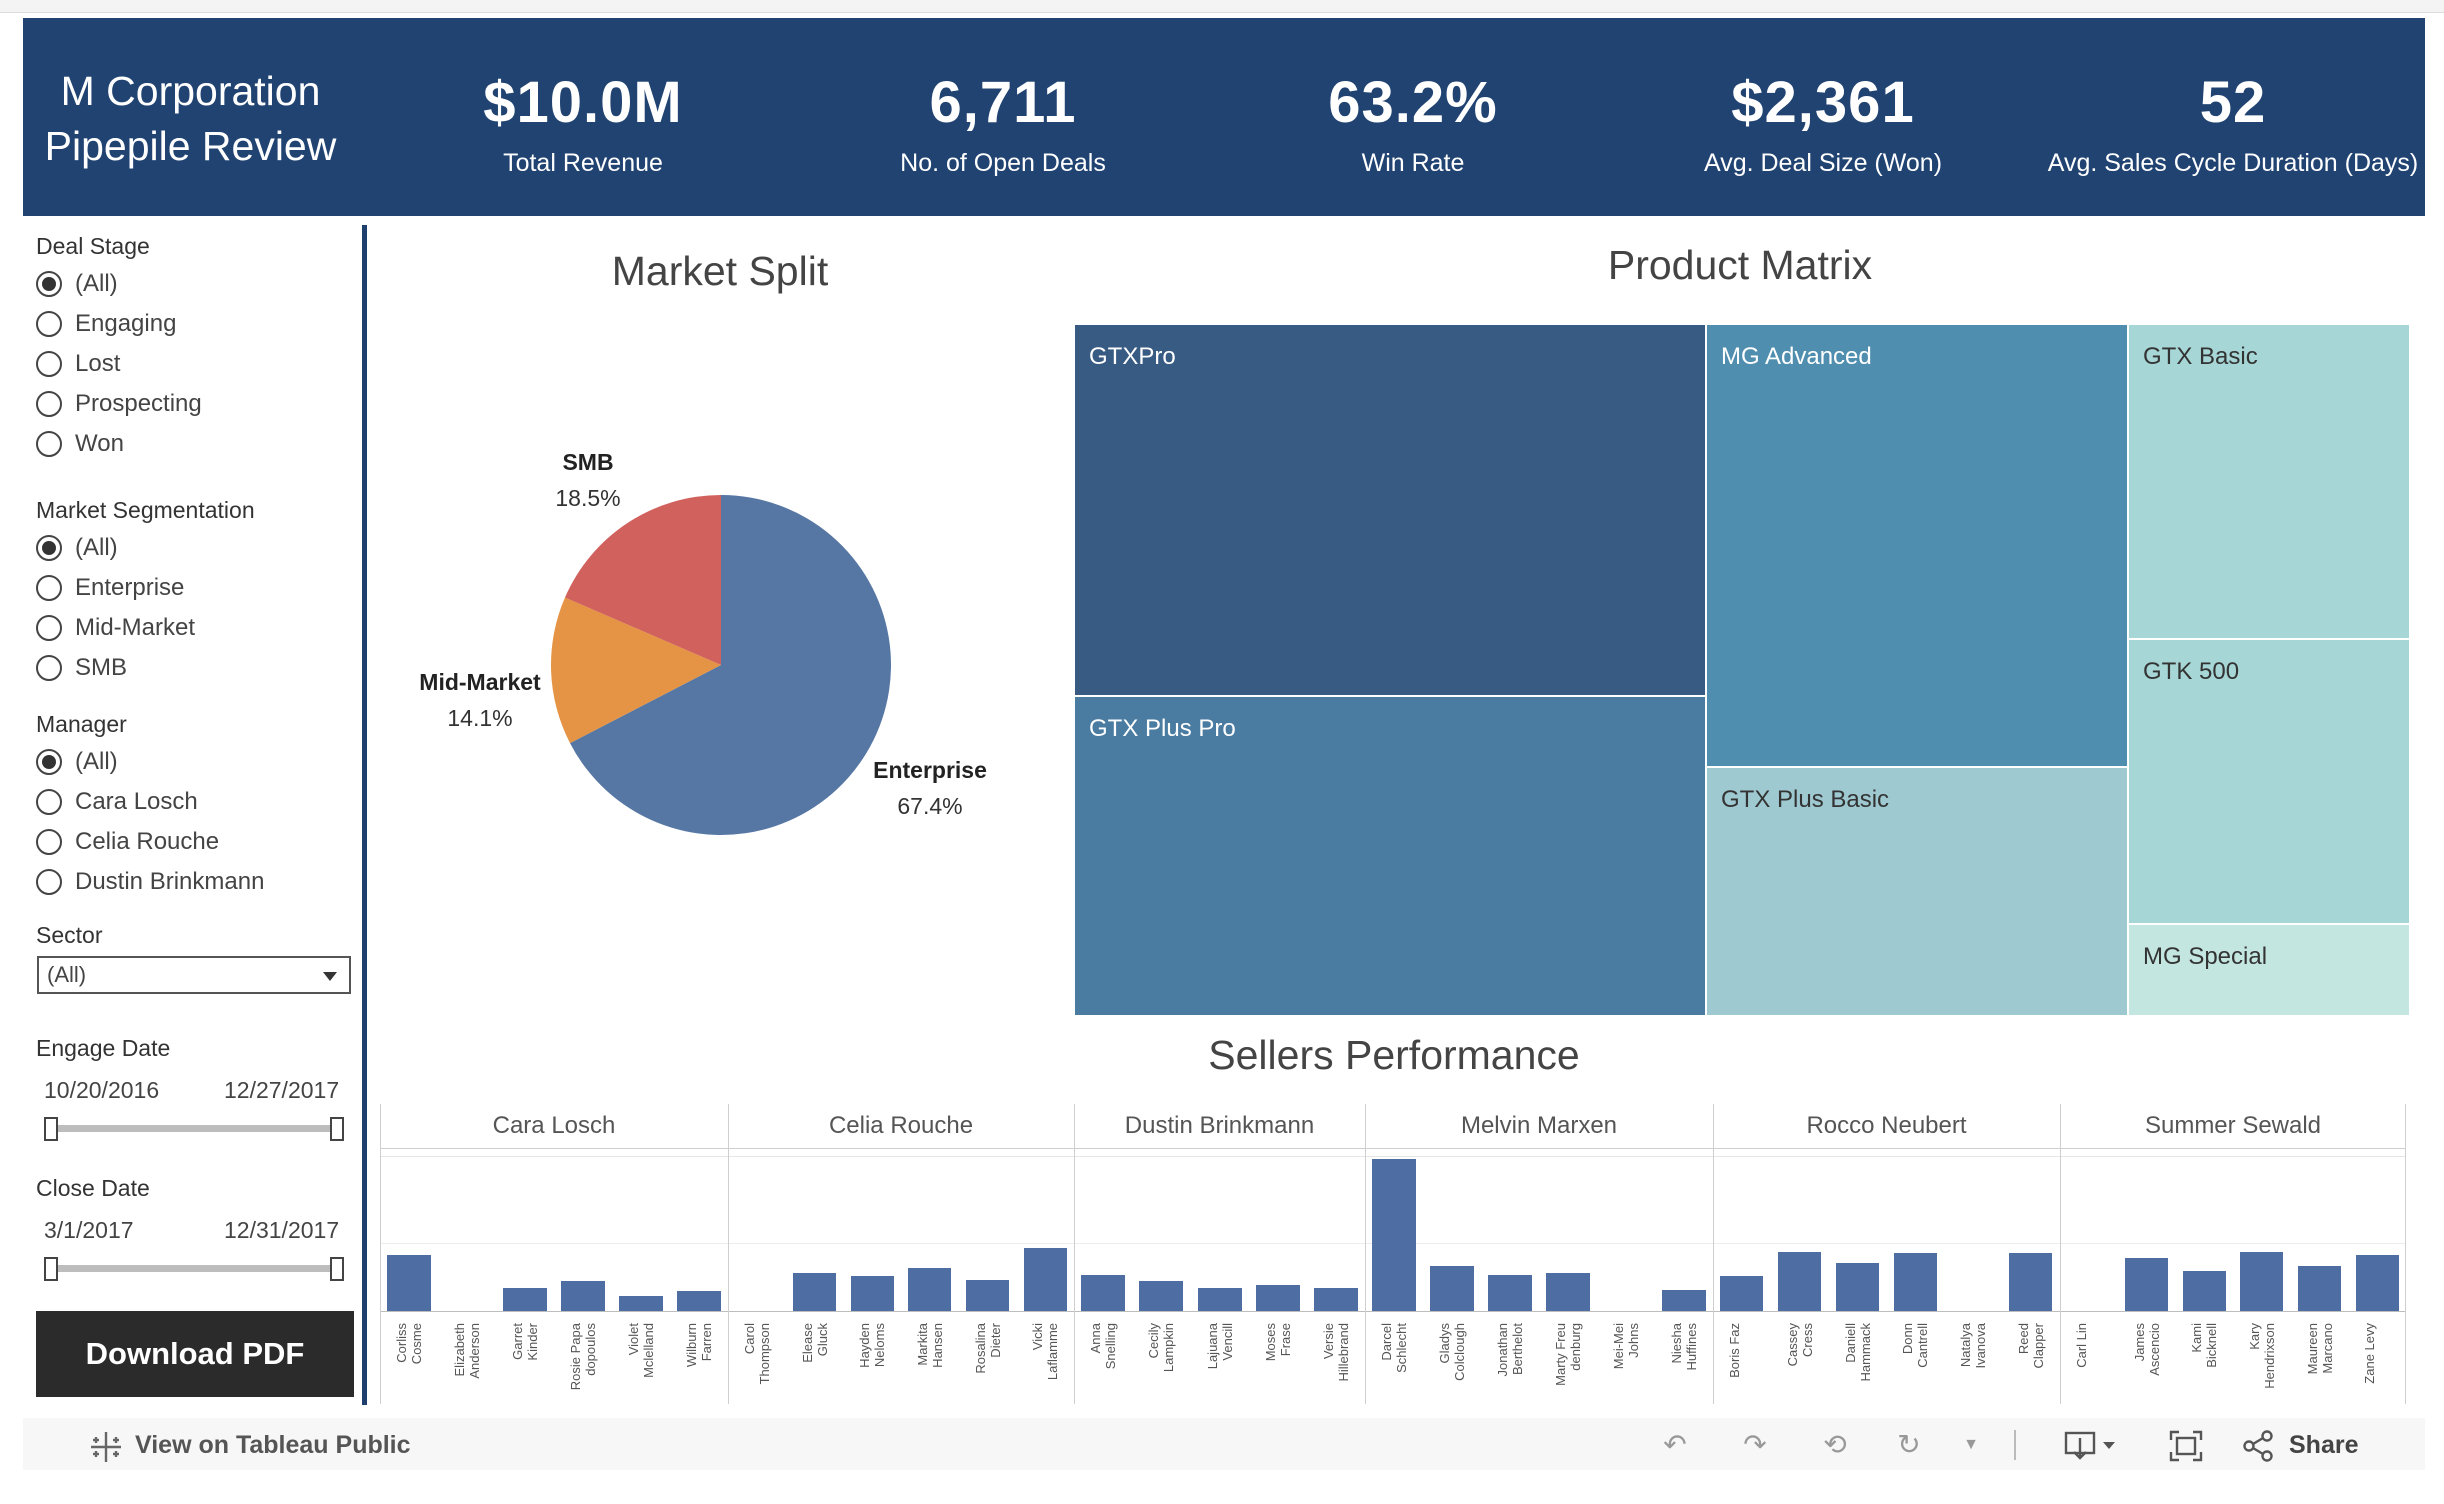  I want to click on engage-date-start-handle, so click(51, 1129).